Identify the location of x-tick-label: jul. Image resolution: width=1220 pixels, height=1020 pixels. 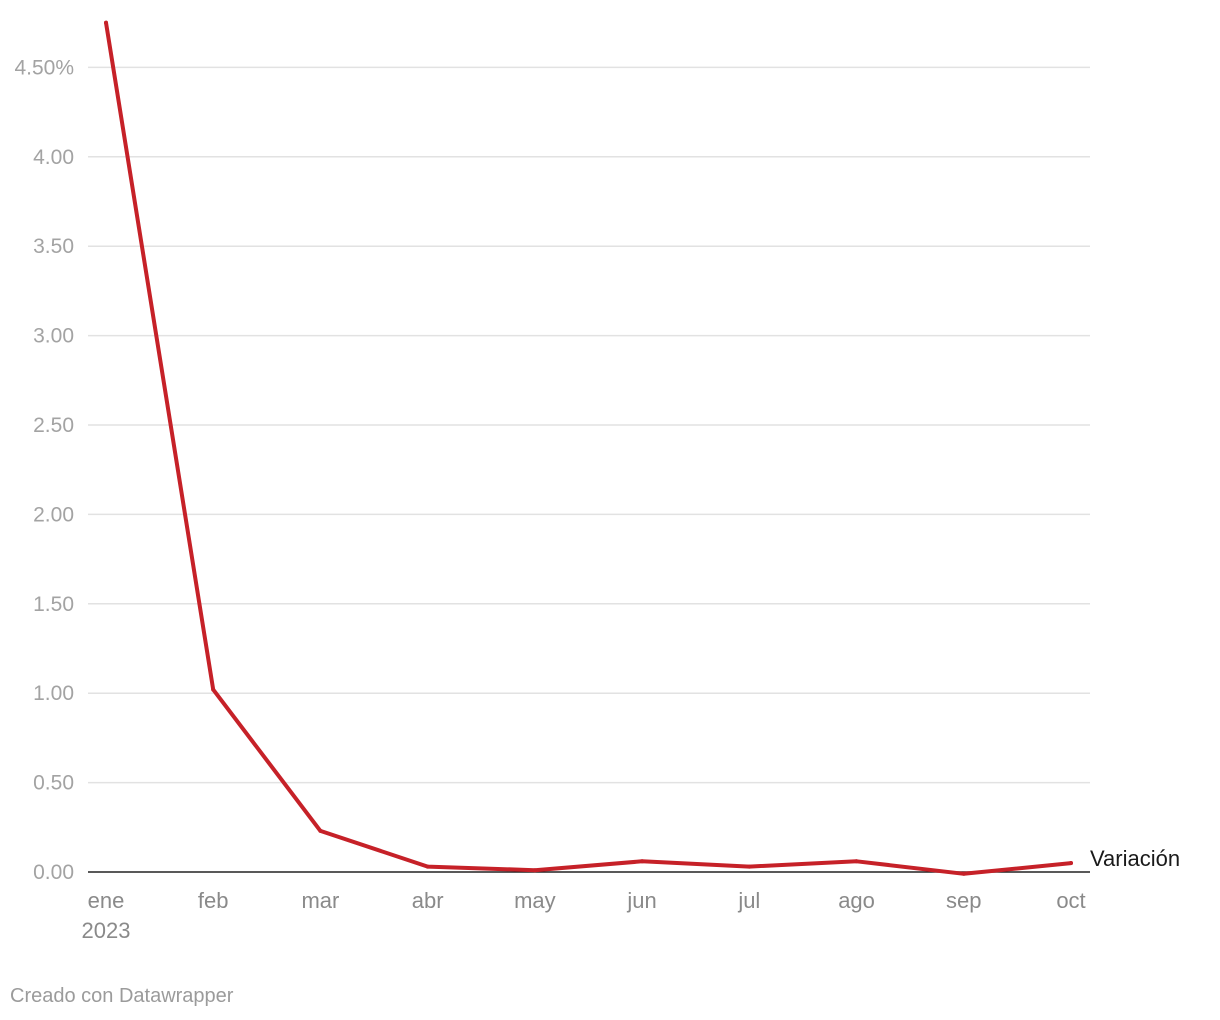
(748, 900).